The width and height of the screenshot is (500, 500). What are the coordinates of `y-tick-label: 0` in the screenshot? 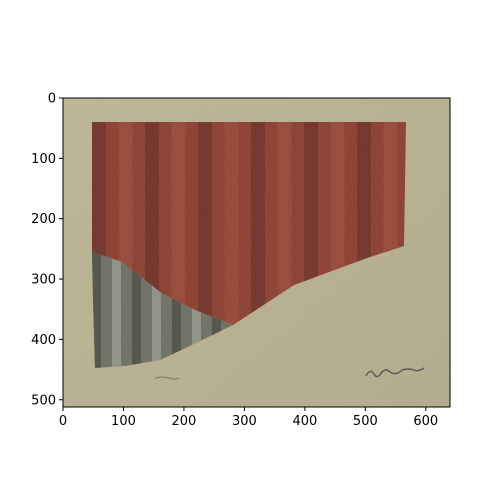 It's located at (52, 99).